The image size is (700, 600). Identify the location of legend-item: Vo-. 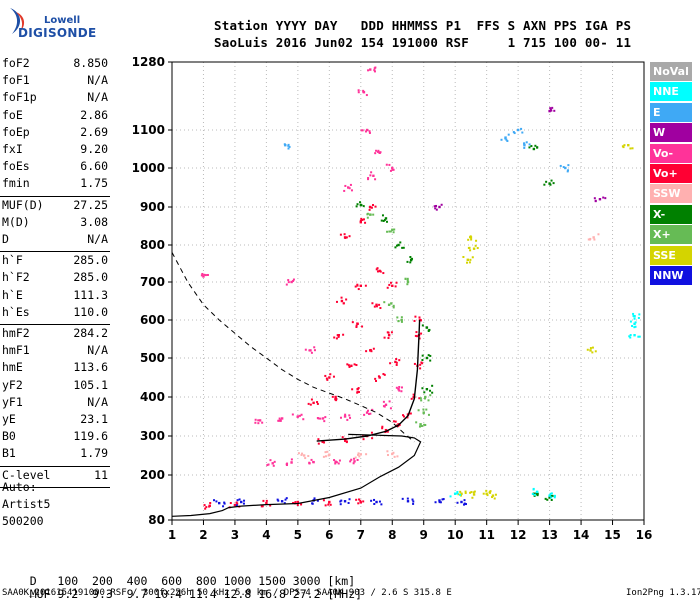
(671, 153).